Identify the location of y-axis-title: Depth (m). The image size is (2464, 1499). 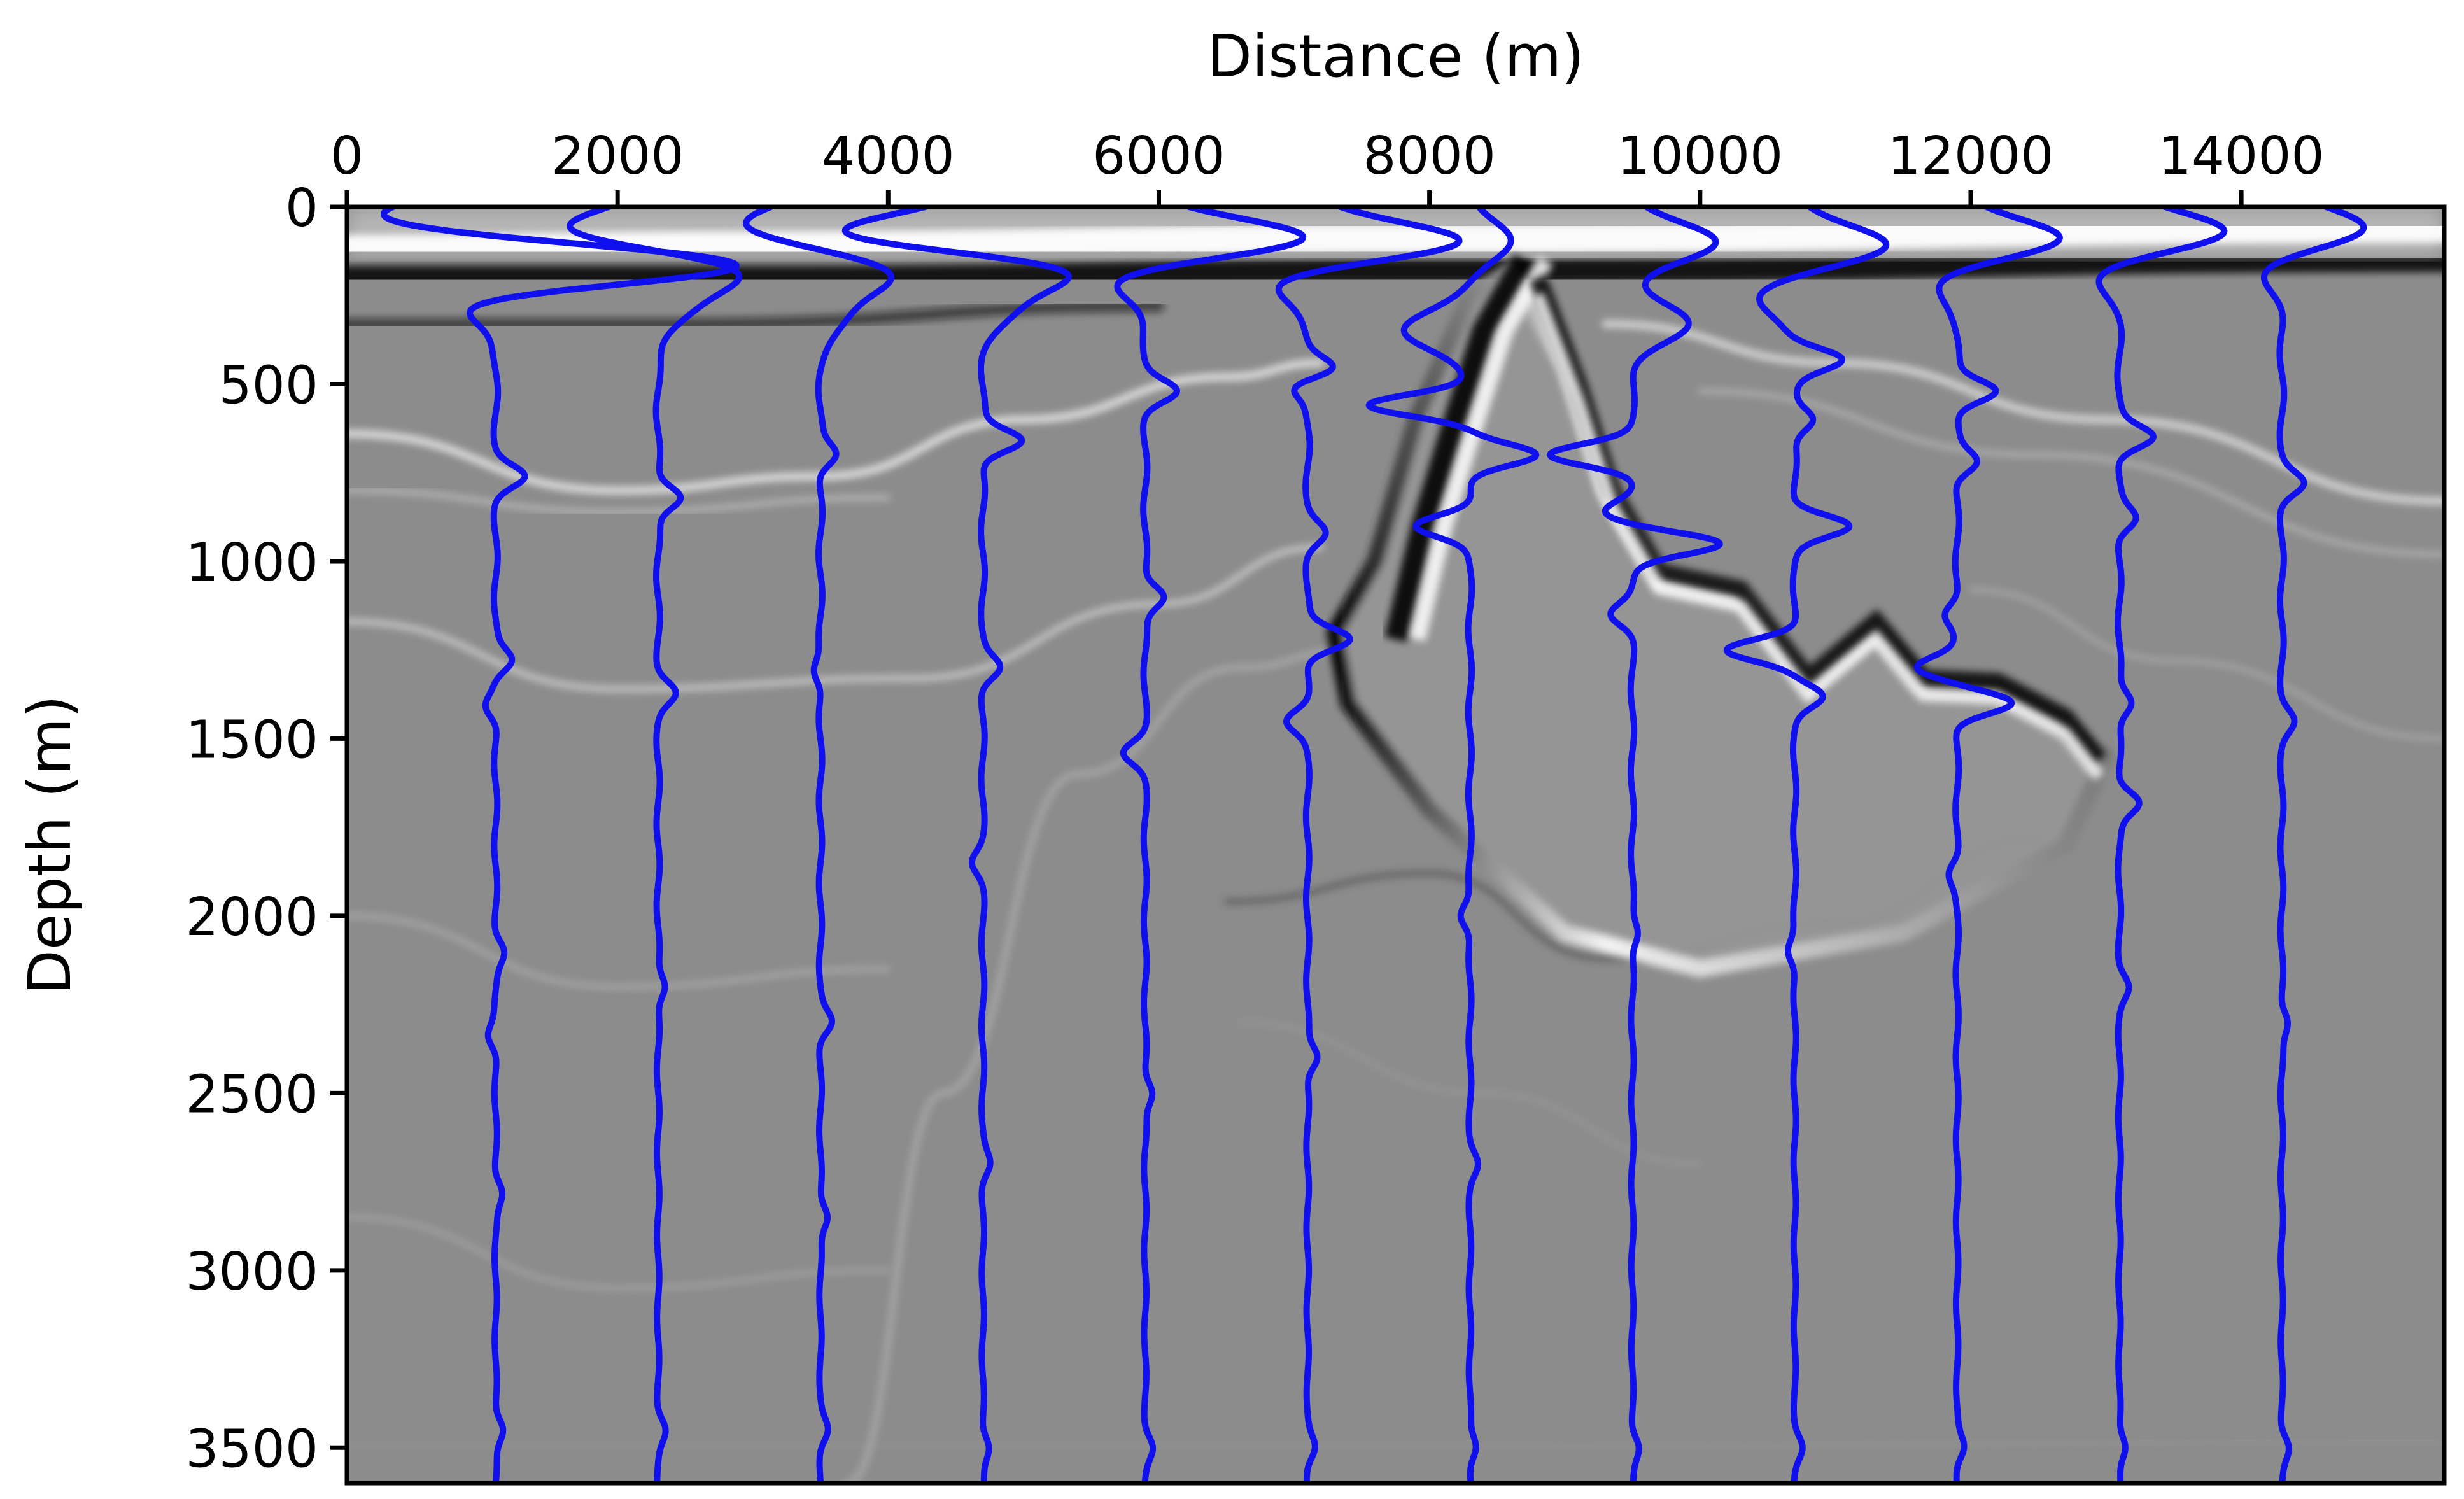
(50, 845).